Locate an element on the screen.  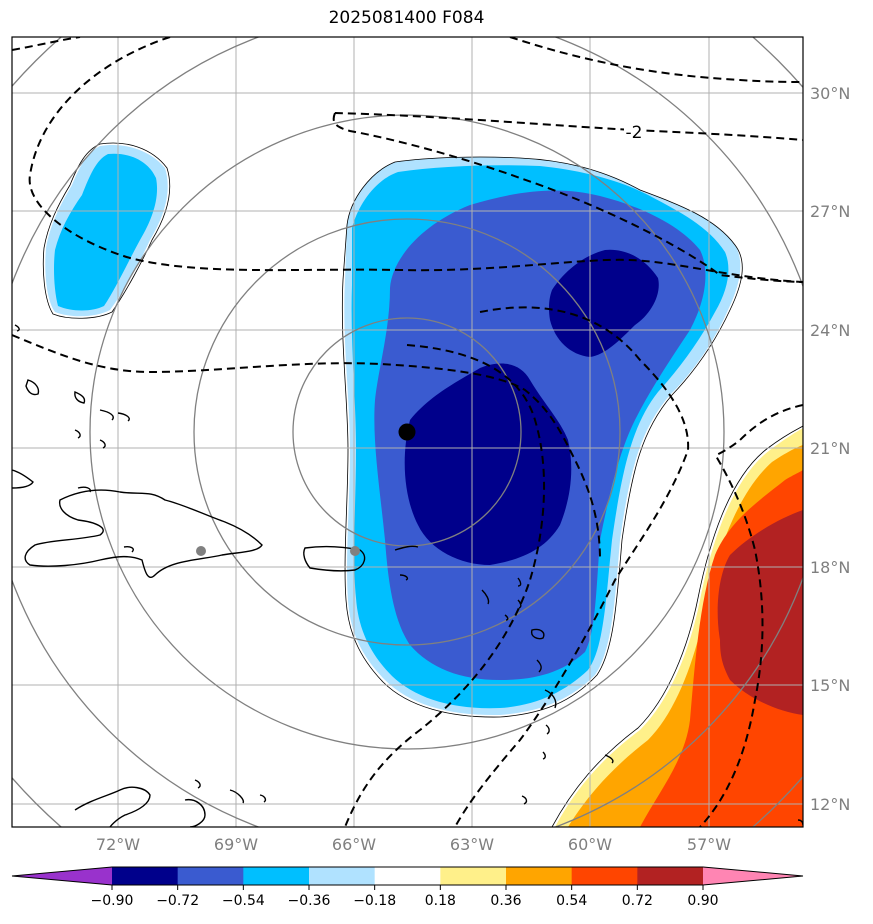
contour-label-bg is located at coordinates (634, 131).